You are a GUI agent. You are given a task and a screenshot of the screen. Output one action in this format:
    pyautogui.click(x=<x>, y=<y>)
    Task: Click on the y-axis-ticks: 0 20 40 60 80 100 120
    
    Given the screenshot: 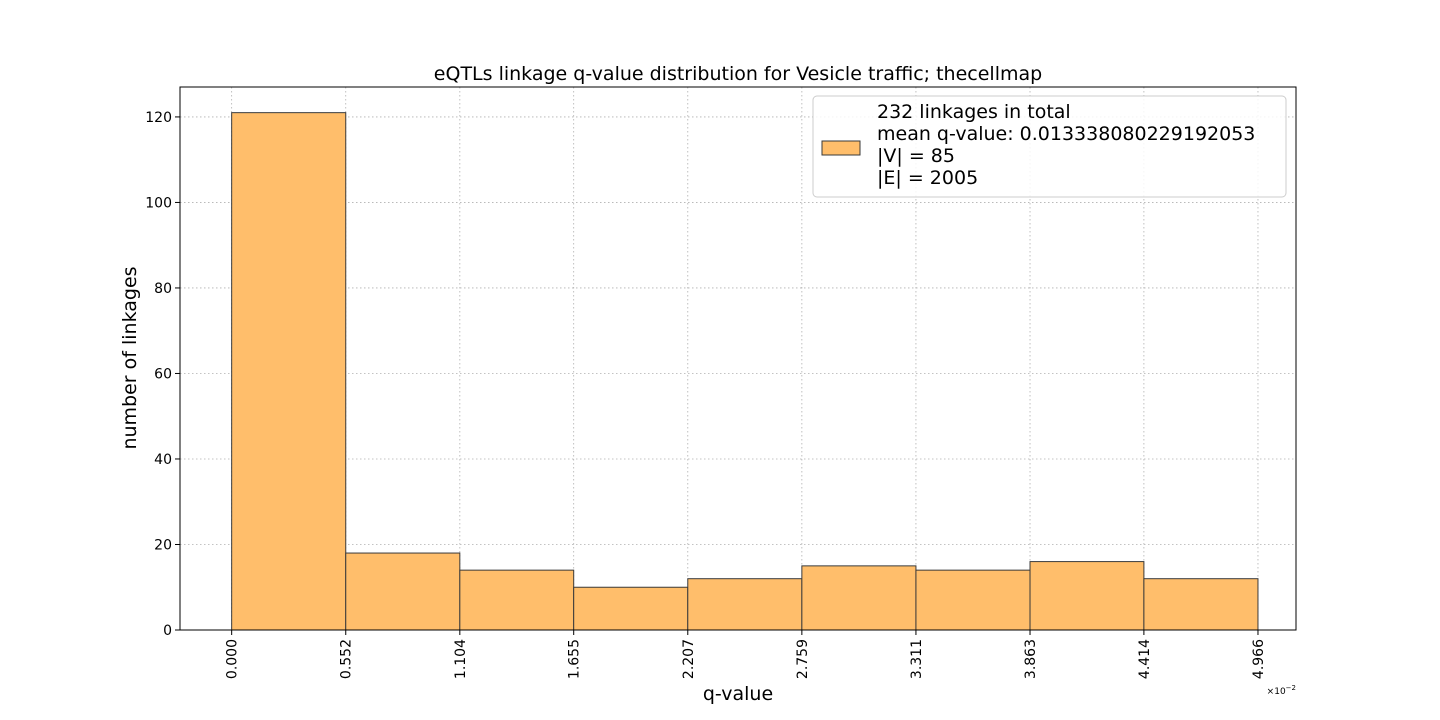 What is the action you would take?
    pyautogui.click(x=162, y=374)
    